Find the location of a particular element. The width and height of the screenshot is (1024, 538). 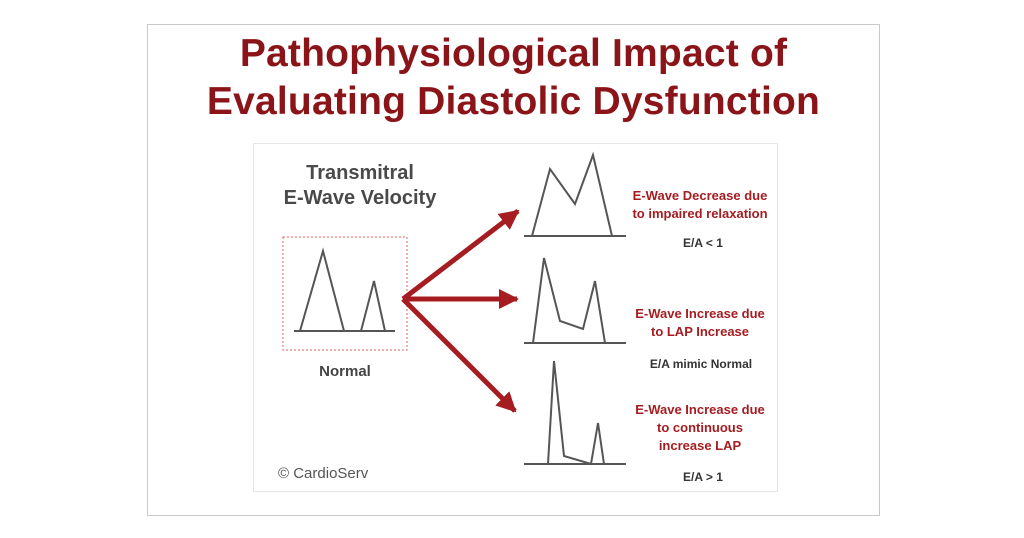

case3-line-1: E-Wave Increase due is located at coordinates (700, 409).